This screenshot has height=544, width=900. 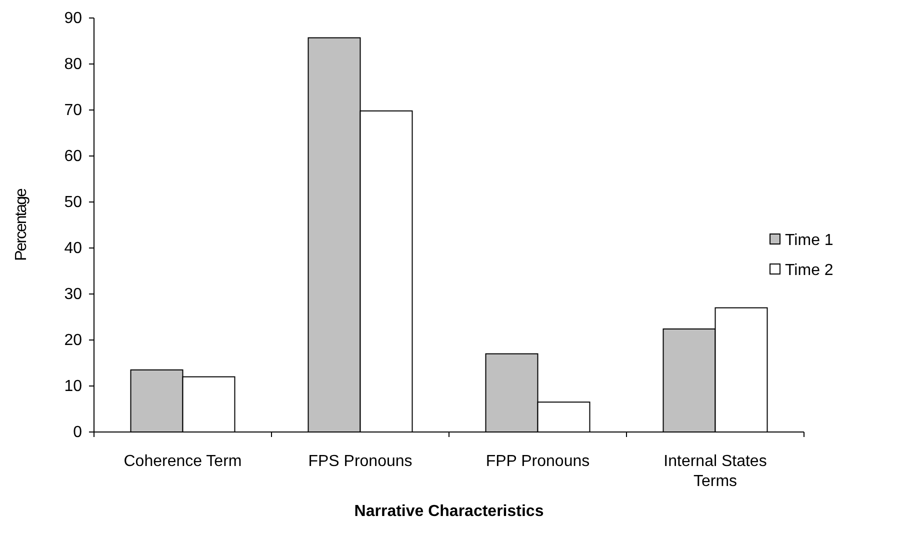 I want to click on y-axis-title: Percentage, so click(x=21, y=224).